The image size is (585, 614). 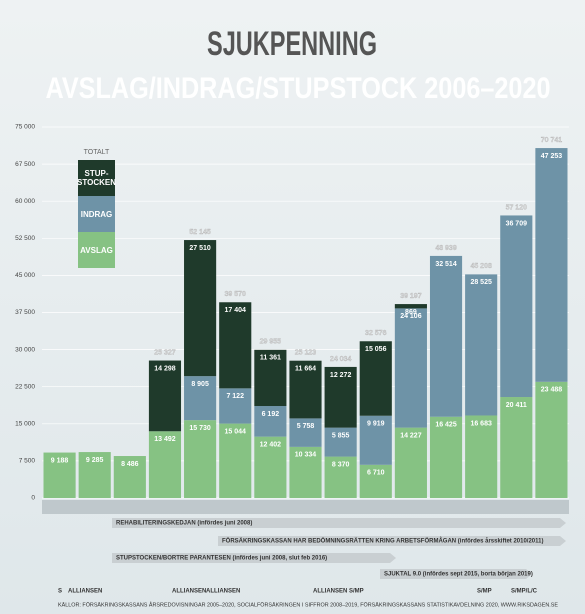 I want to click on segment-label: 15 044, so click(x=236, y=431).